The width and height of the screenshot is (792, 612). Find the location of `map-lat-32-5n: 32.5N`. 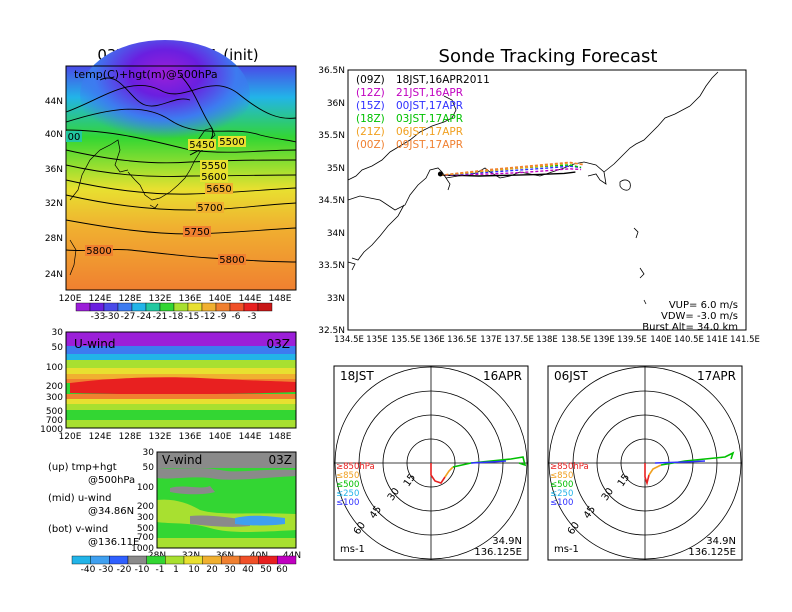

map-lat-32-5n: 32.5N is located at coordinates (331, 331).